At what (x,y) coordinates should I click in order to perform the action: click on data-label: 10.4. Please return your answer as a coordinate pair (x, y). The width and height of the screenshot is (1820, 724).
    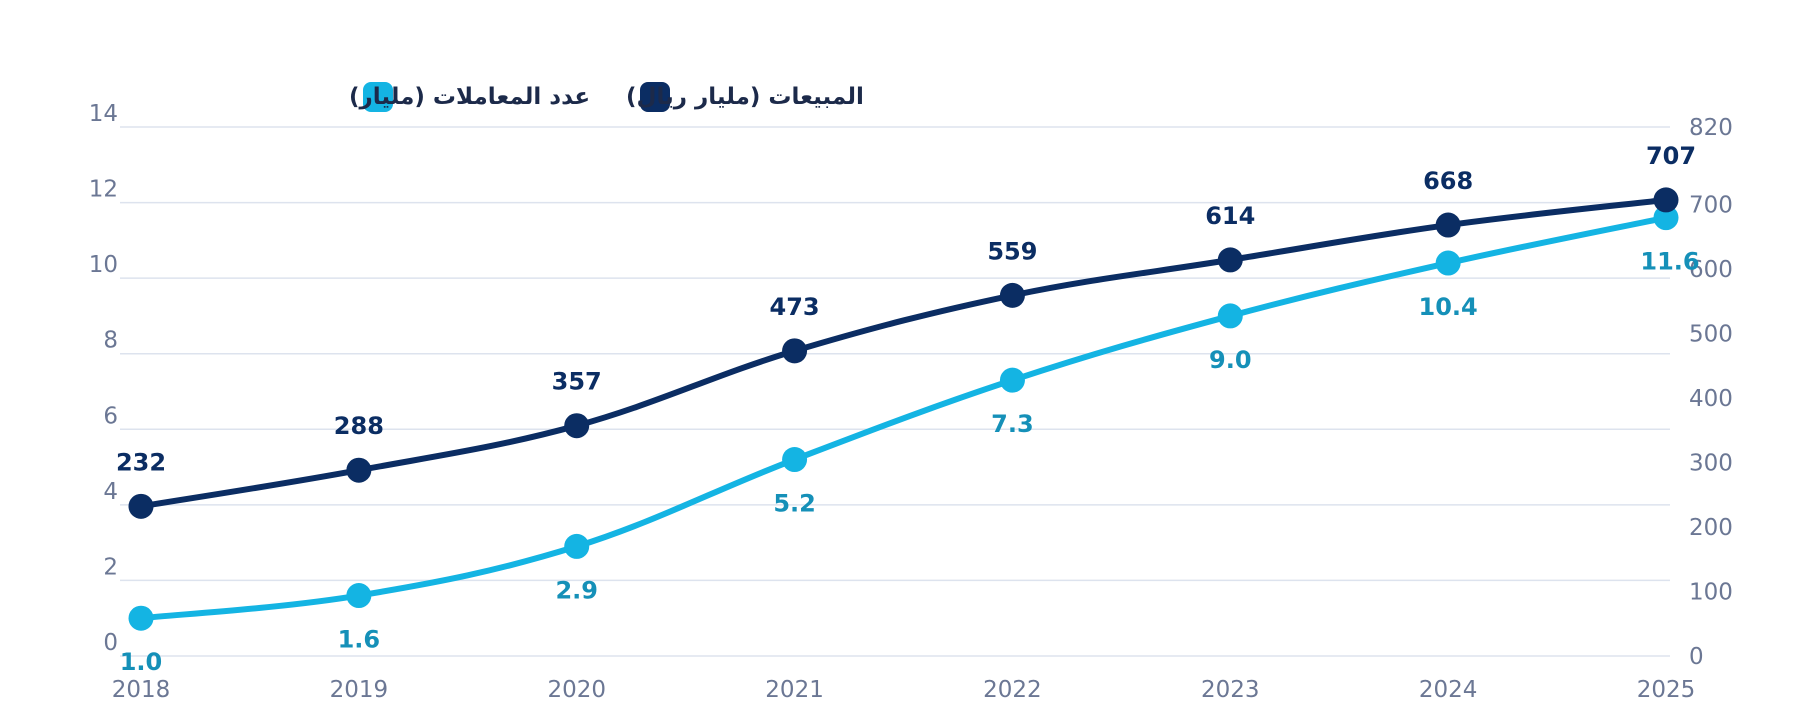
    Looking at the image, I should click on (1448, 307).